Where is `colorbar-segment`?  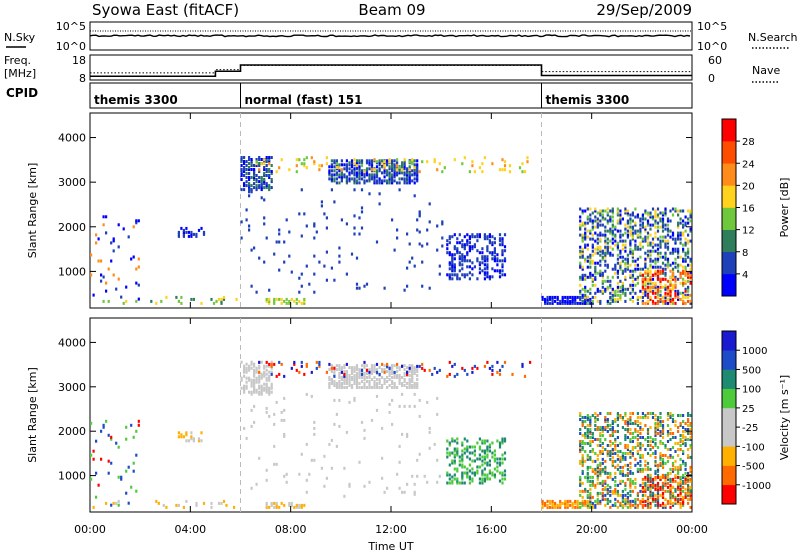 colorbar-segment is located at coordinates (729, 360).